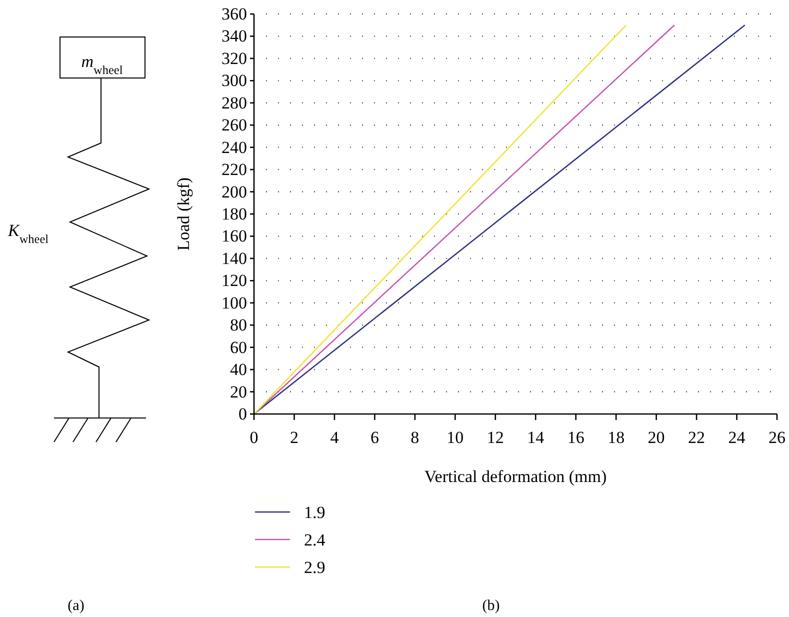 This screenshot has height=617, width=789. Describe the element at coordinates (234, 58) in the screenshot. I see `y-tick-label: 320` at that location.